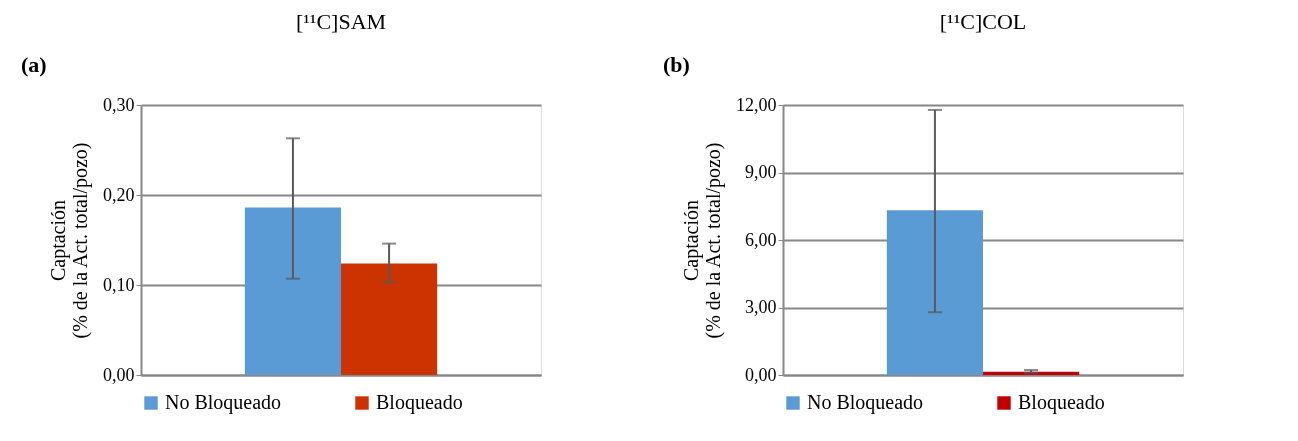  What do you see at coordinates (119, 104) in the screenshot?
I see `y-tick-label: 0,30` at bounding box center [119, 104].